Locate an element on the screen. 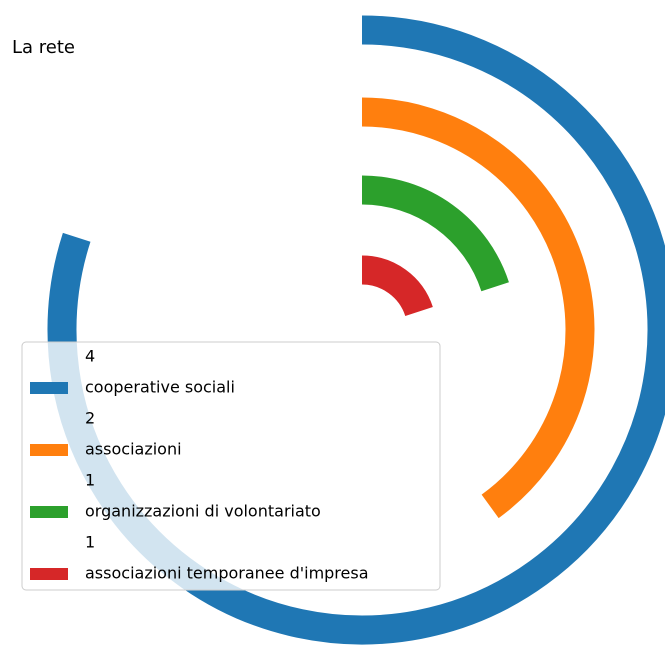  legend-label: associazioni is located at coordinates (133, 449).